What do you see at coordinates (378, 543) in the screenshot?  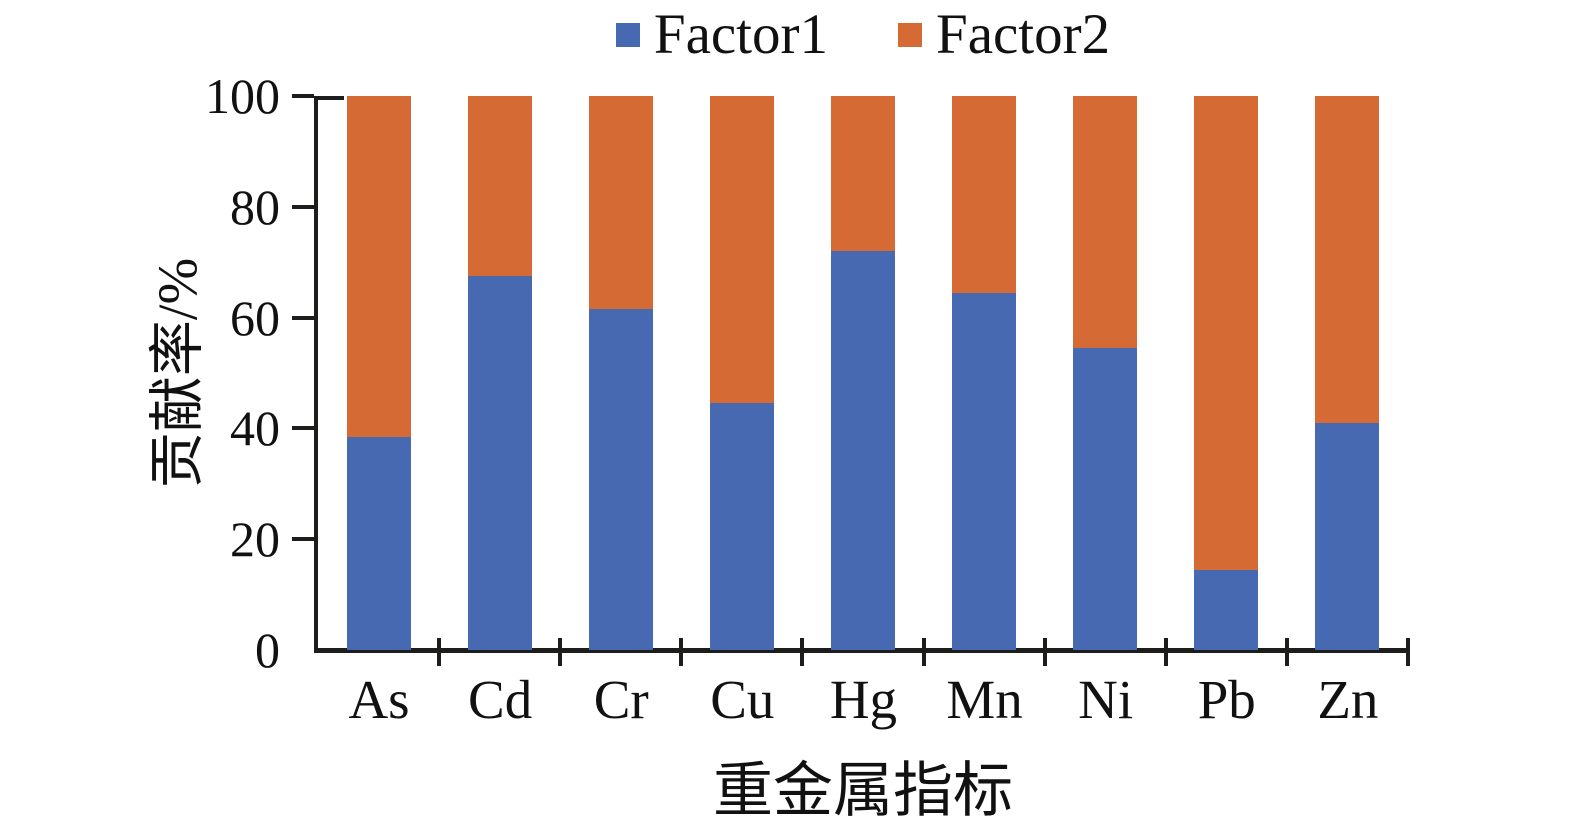 I see `bar-as-factor1` at bounding box center [378, 543].